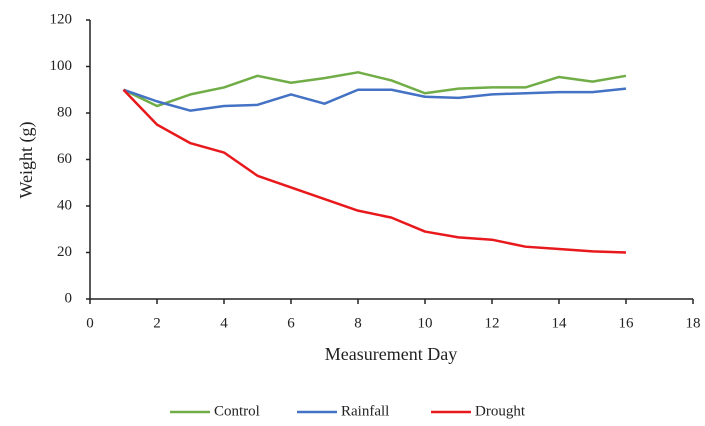 The height and width of the screenshot is (426, 705). What do you see at coordinates (224, 323) in the screenshot?
I see `x-tick-label: 4` at bounding box center [224, 323].